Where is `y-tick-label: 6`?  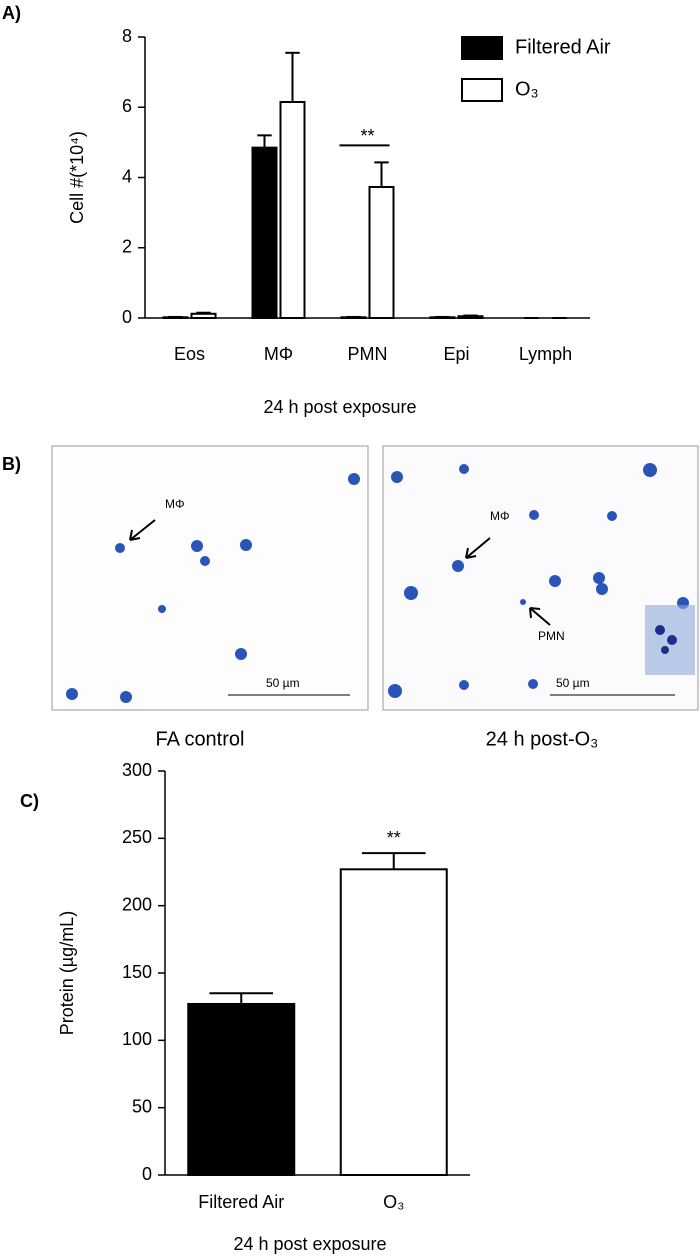 y-tick-label: 6 is located at coordinates (127, 106).